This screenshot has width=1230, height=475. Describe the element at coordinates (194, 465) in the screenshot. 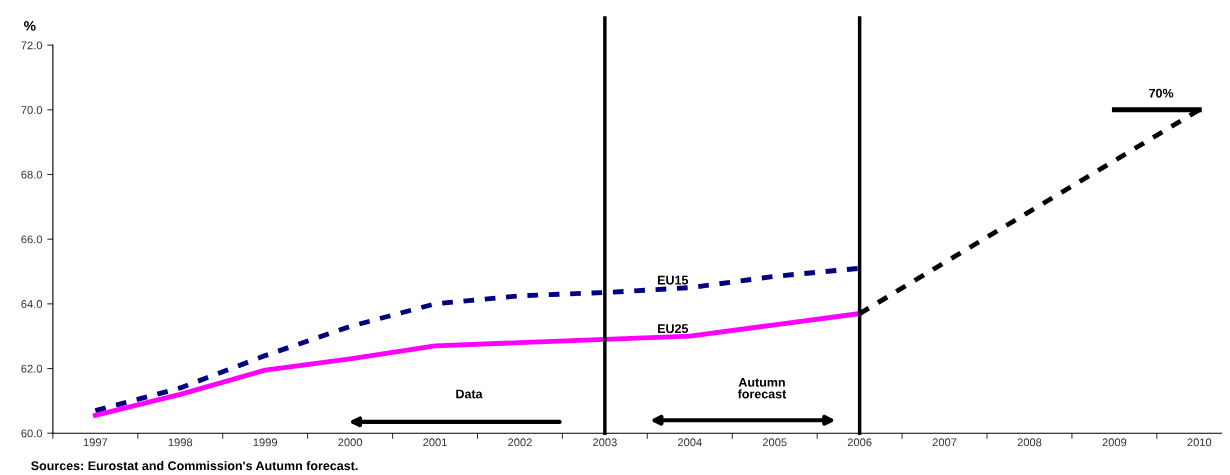

I see `source-note: Sources: Eurostat and Commission's Autumn forecast.` at that location.